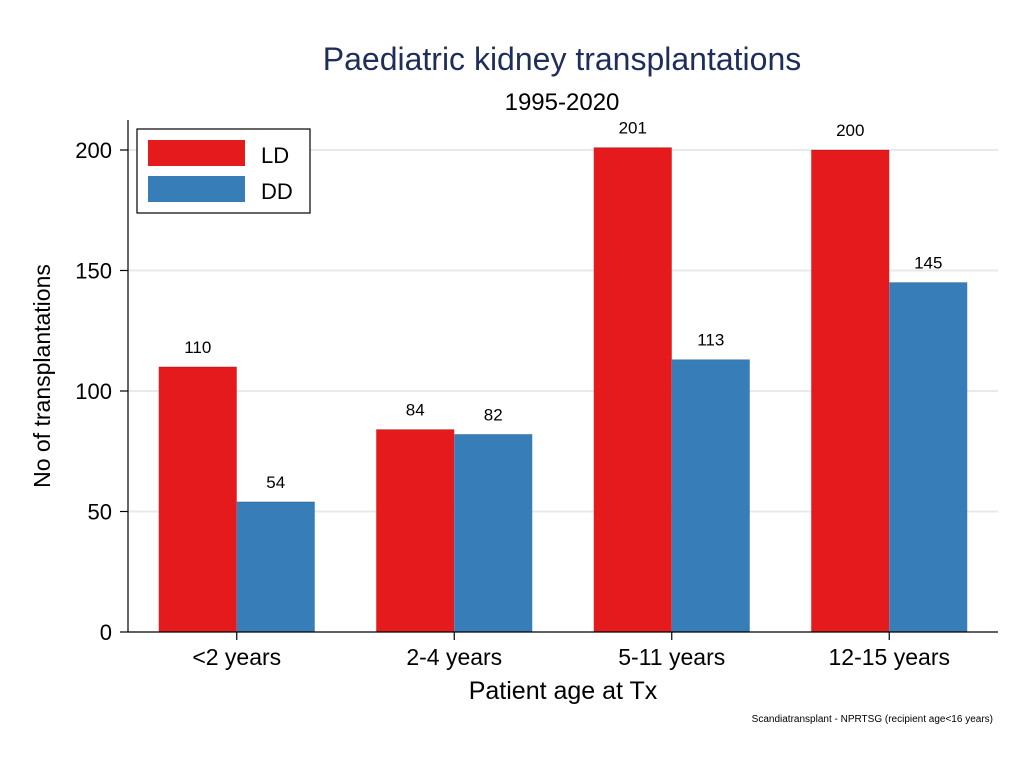 The height and width of the screenshot is (768, 1024). I want to click on value-label: 200, so click(850, 130).